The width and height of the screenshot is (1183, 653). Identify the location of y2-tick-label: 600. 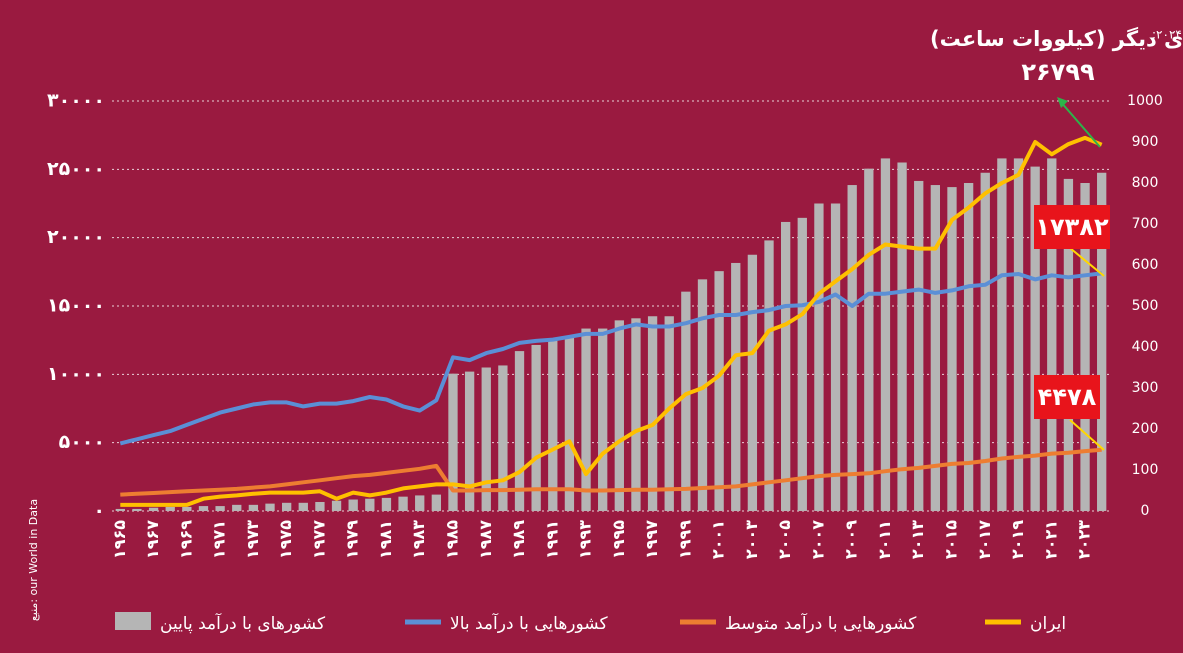
(1145, 265).